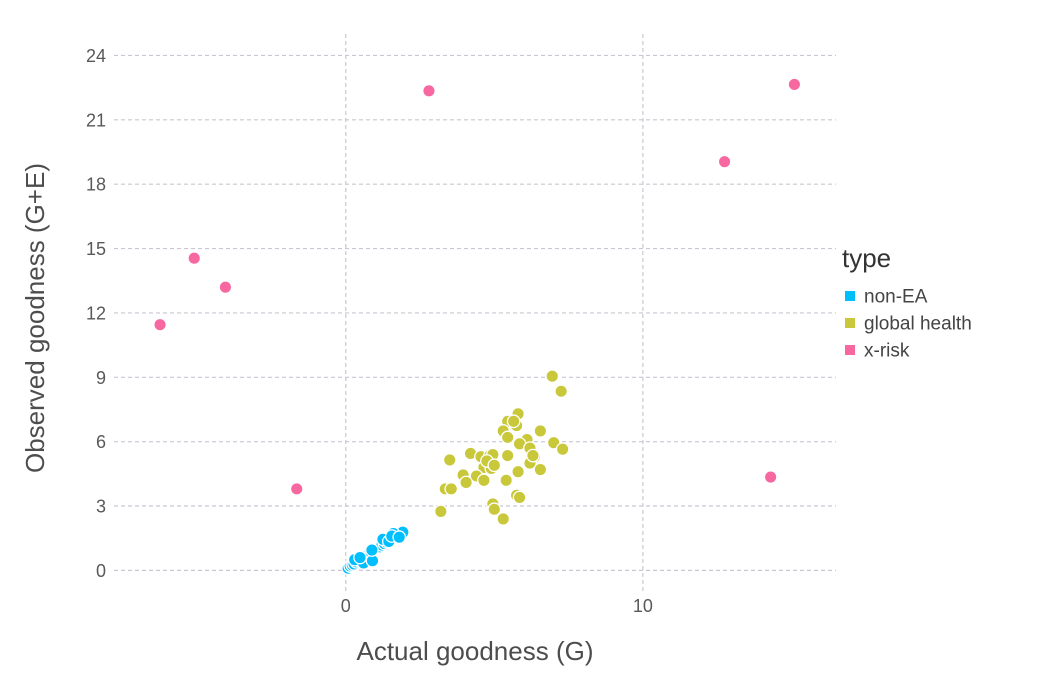  I want to click on y-tick-label: 6, so click(101, 442).